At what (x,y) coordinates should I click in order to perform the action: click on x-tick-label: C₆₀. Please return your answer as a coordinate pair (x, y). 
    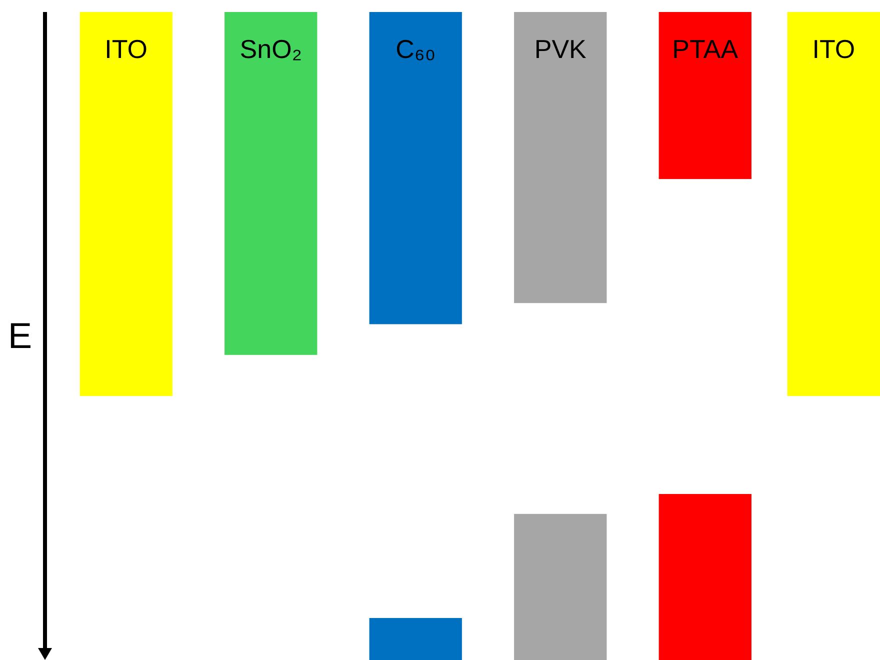
    Looking at the image, I should click on (416, 49).